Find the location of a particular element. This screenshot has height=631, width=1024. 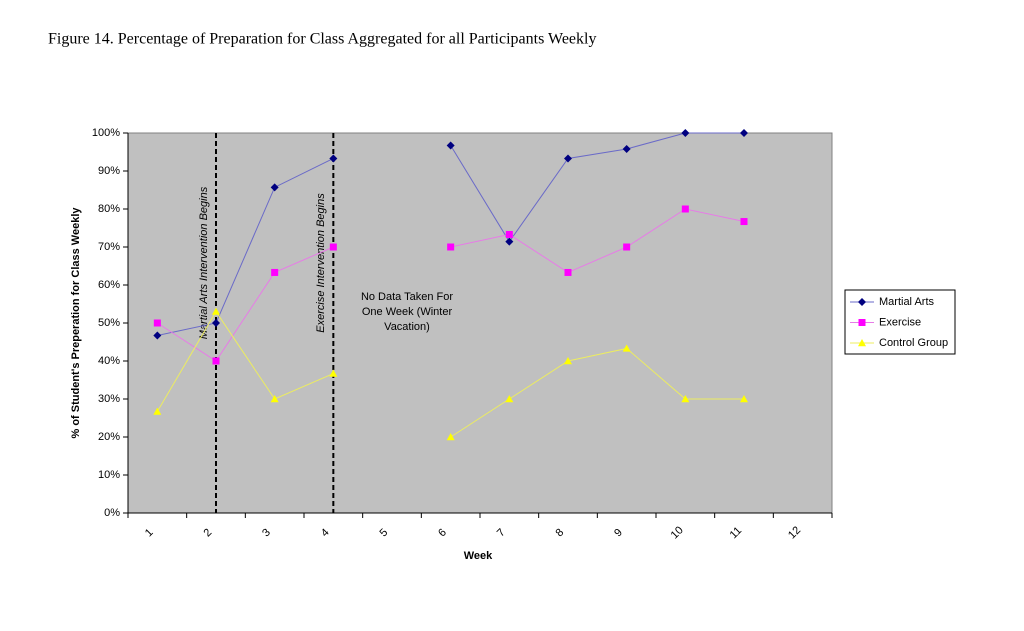

y-tick-label: 70% is located at coordinates (109, 247).